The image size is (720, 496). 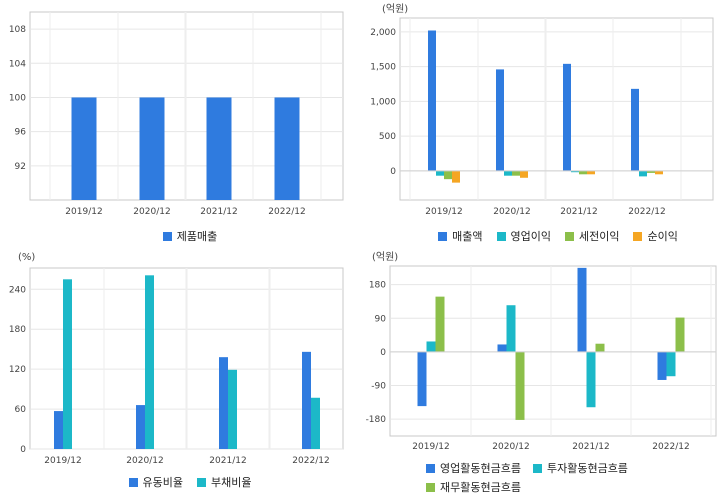 I want to click on product-sales-legend: 제품매출, so click(x=190, y=236).